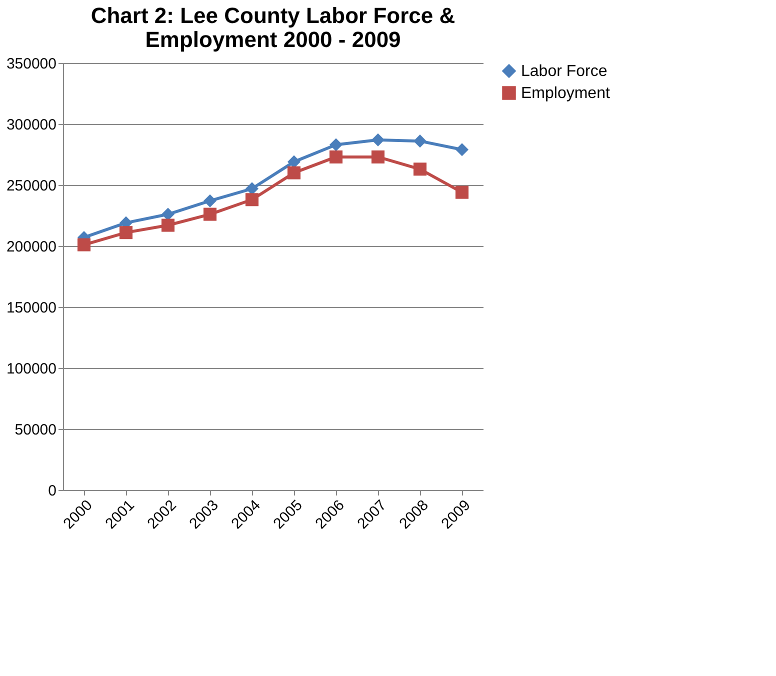 The width and height of the screenshot is (776, 676). I want to click on y-tick-label: 200000, so click(31, 247).